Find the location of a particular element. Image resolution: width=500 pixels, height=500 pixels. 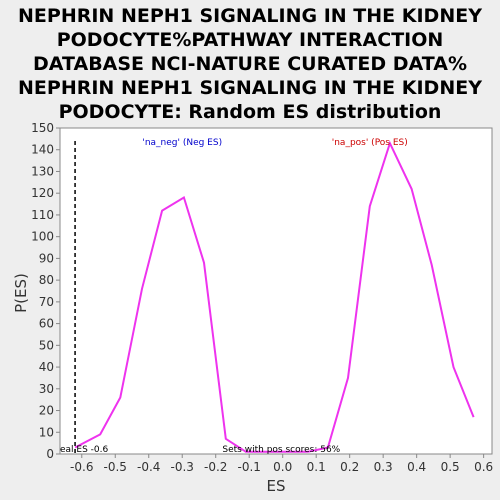

x-tick-label: 0.3 is located at coordinates (383, 467).